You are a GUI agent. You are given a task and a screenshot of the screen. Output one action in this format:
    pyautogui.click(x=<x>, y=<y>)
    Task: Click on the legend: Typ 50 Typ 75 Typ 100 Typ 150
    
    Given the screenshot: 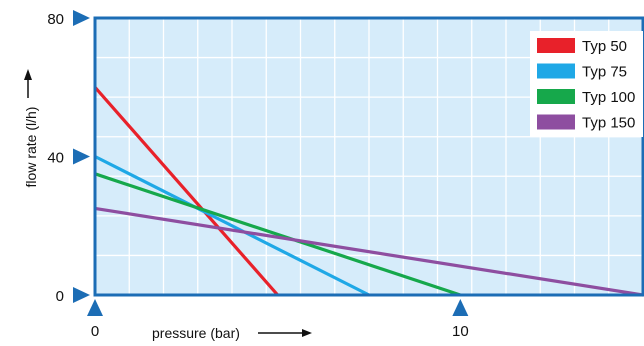 What is the action you would take?
    pyautogui.click(x=586, y=84)
    